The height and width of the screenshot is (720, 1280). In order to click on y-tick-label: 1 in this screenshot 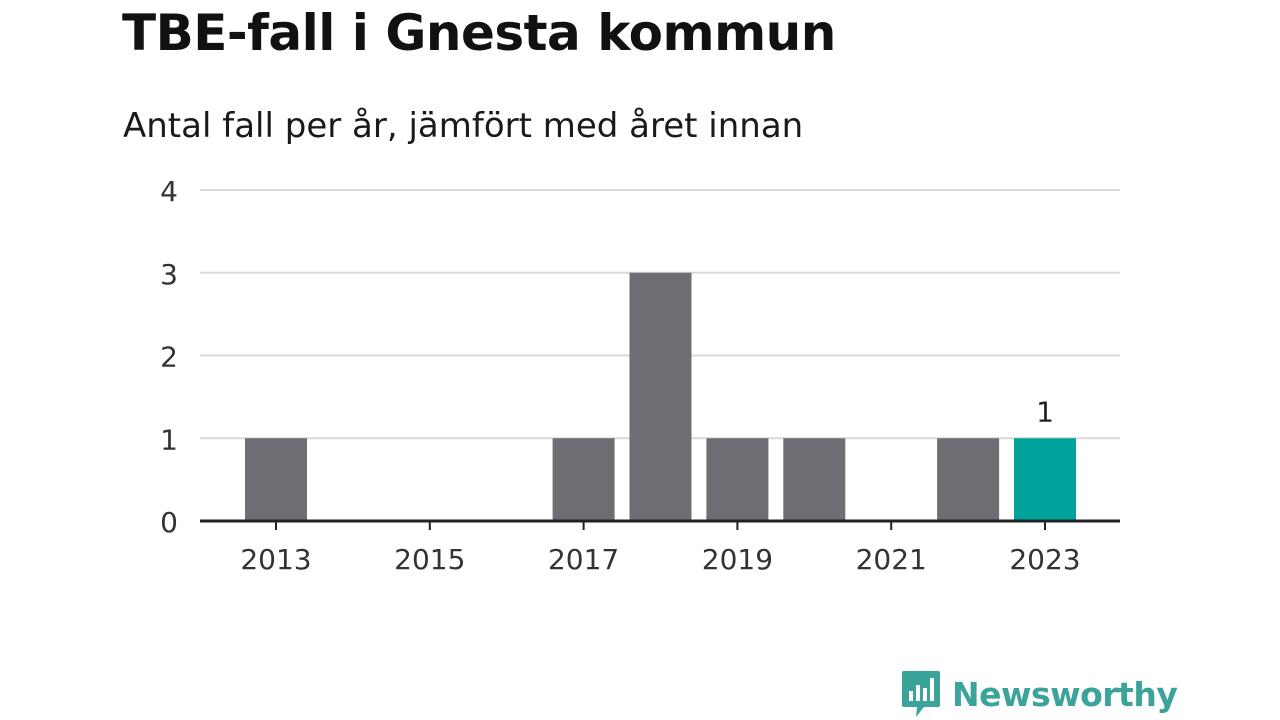, I will do `click(169, 439)`.